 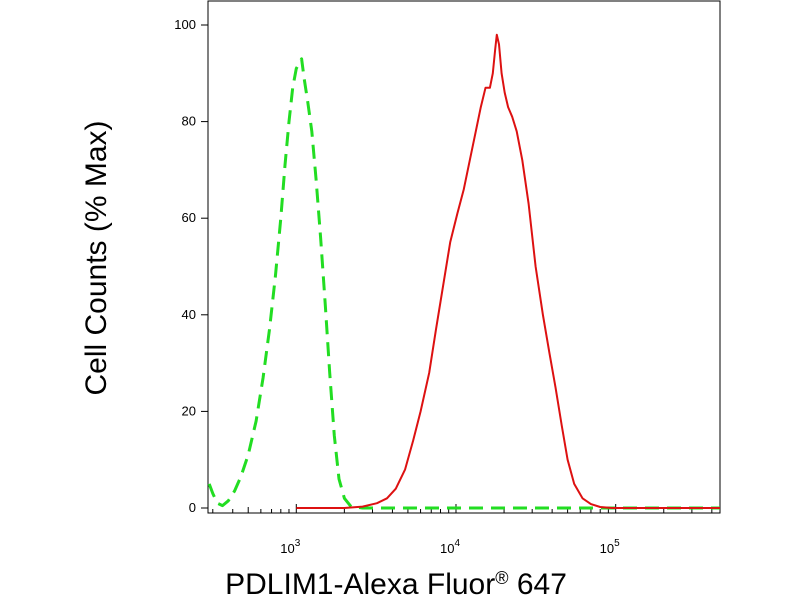 I want to click on x-axis-title-main: PDLIM1-Alexa Fluor, so click(x=360, y=584).